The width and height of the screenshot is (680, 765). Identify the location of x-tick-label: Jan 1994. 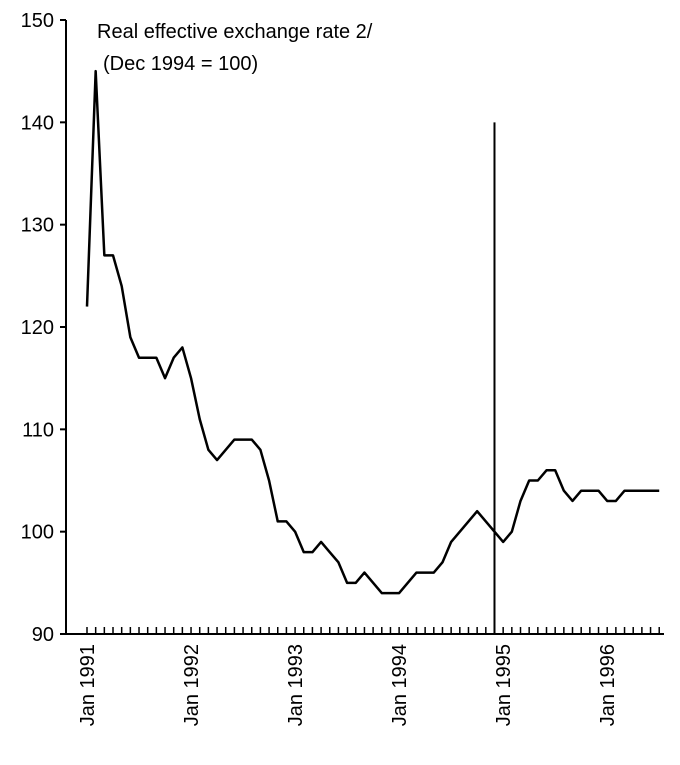
(400, 685).